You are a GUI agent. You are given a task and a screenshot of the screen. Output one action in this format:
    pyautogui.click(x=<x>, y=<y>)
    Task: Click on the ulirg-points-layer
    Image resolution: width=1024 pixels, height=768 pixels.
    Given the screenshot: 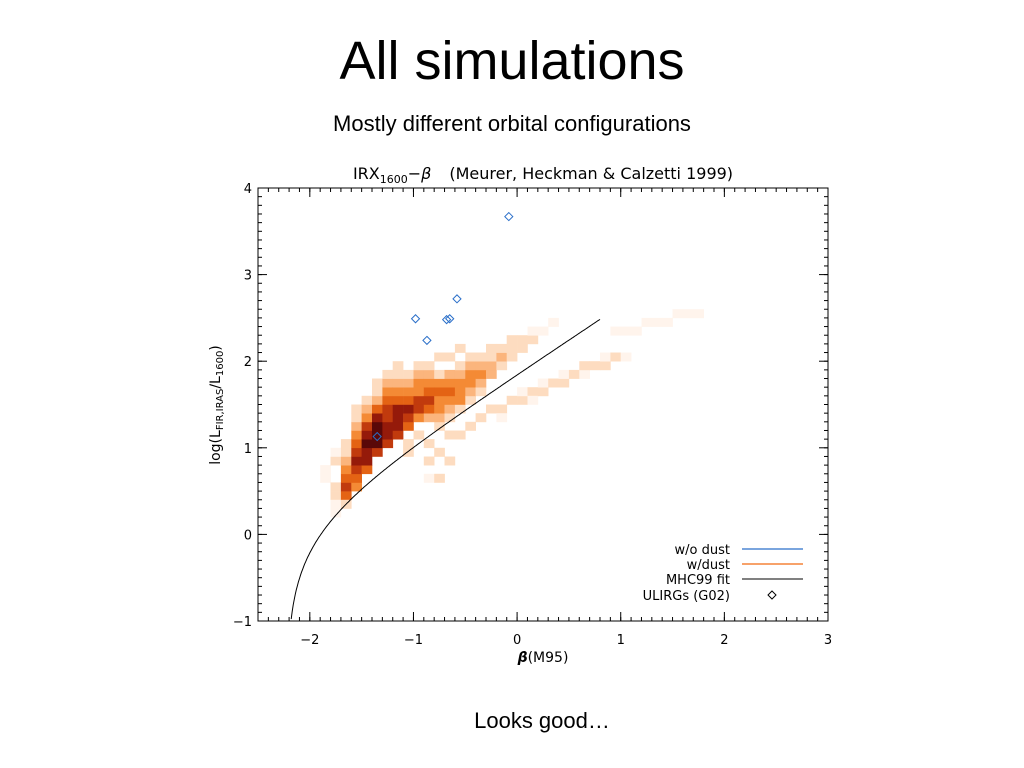 What is the action you would take?
    pyautogui.click(x=443, y=326)
    